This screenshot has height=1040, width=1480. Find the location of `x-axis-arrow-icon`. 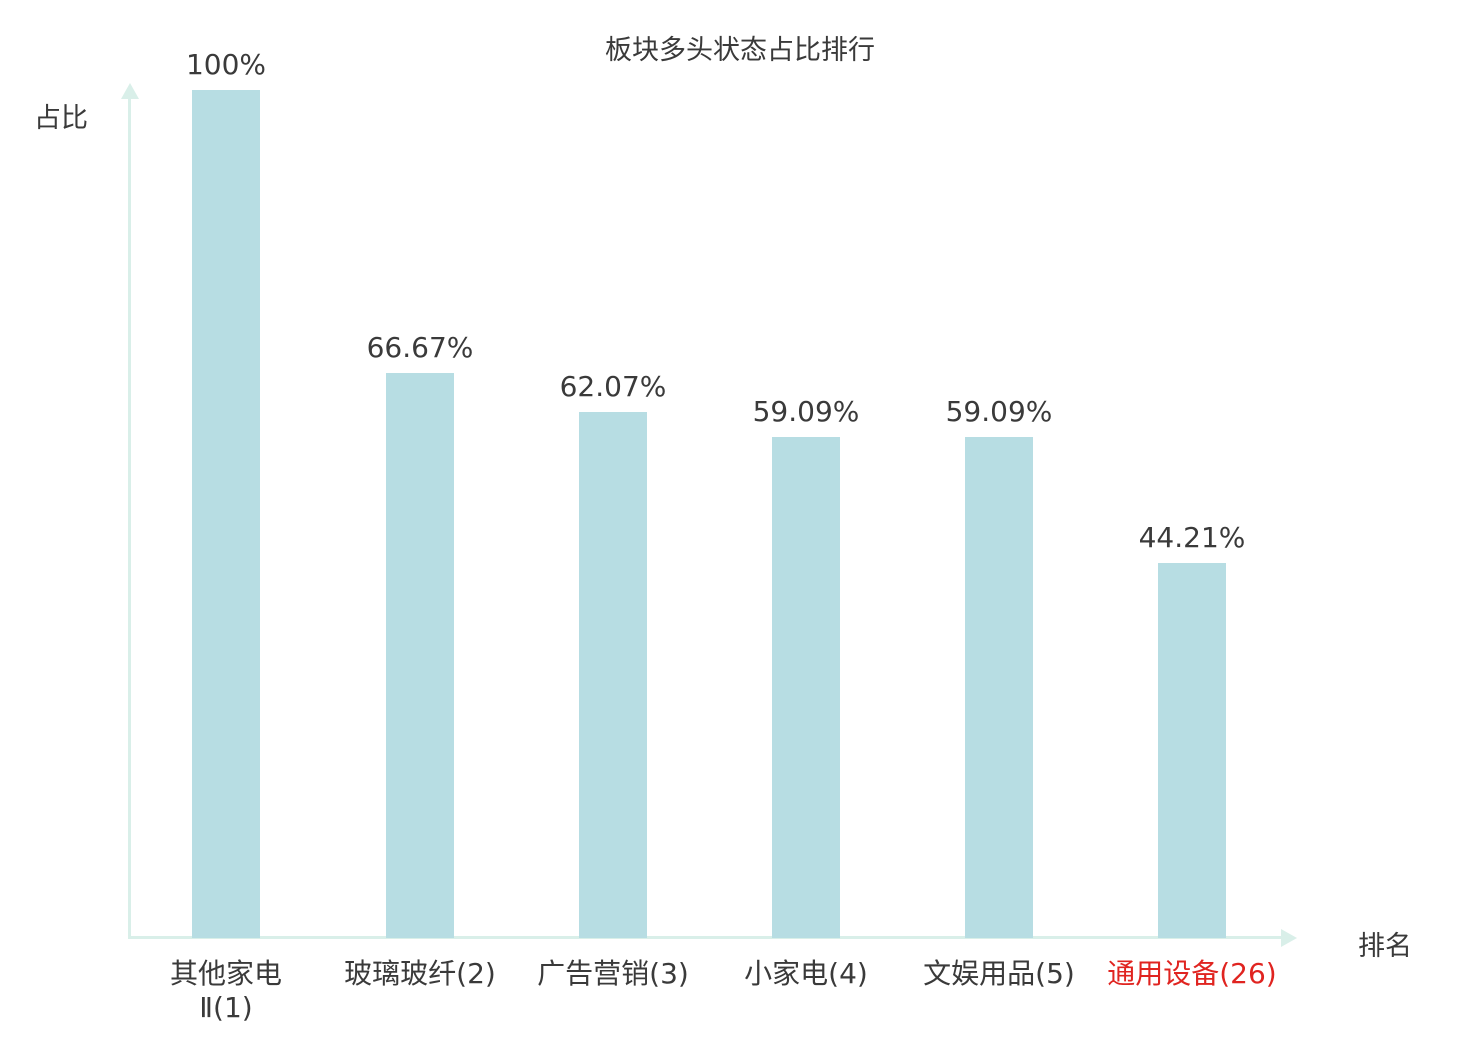

x-axis-arrow-icon is located at coordinates (1289, 937).